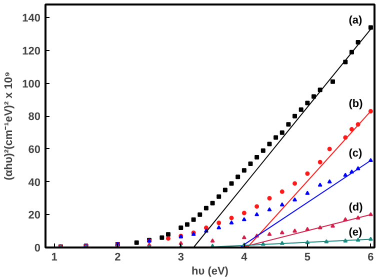 This screenshot has width=380, height=280. What do you see at coordinates (356, 104) in the screenshot?
I see `series-label: (b)` at bounding box center [356, 104].